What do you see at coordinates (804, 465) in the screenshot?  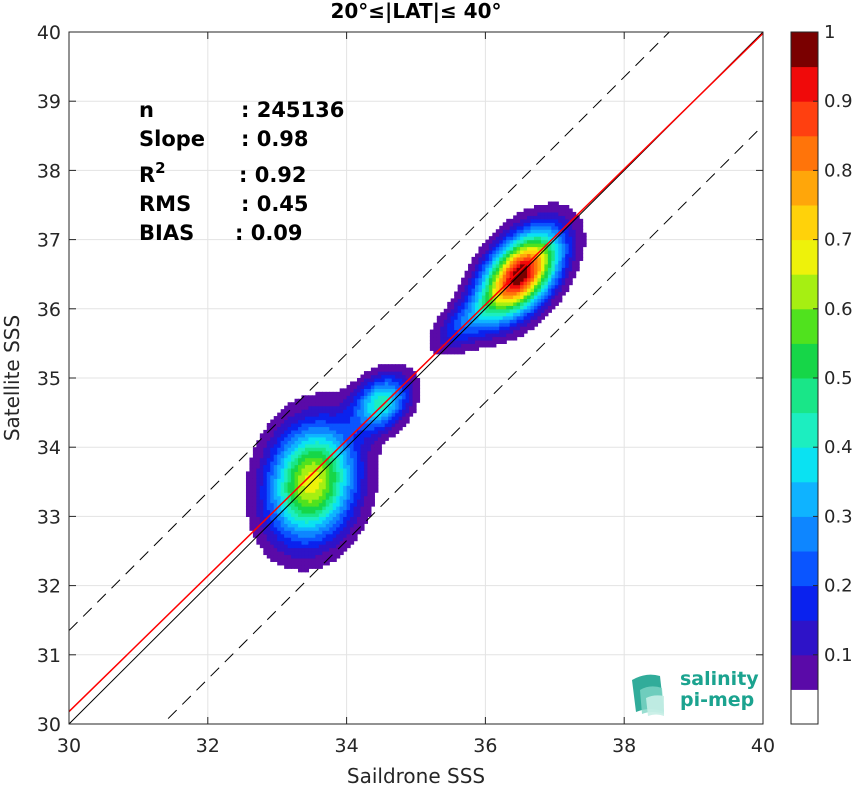 I see `colorbar-segment` at bounding box center [804, 465].